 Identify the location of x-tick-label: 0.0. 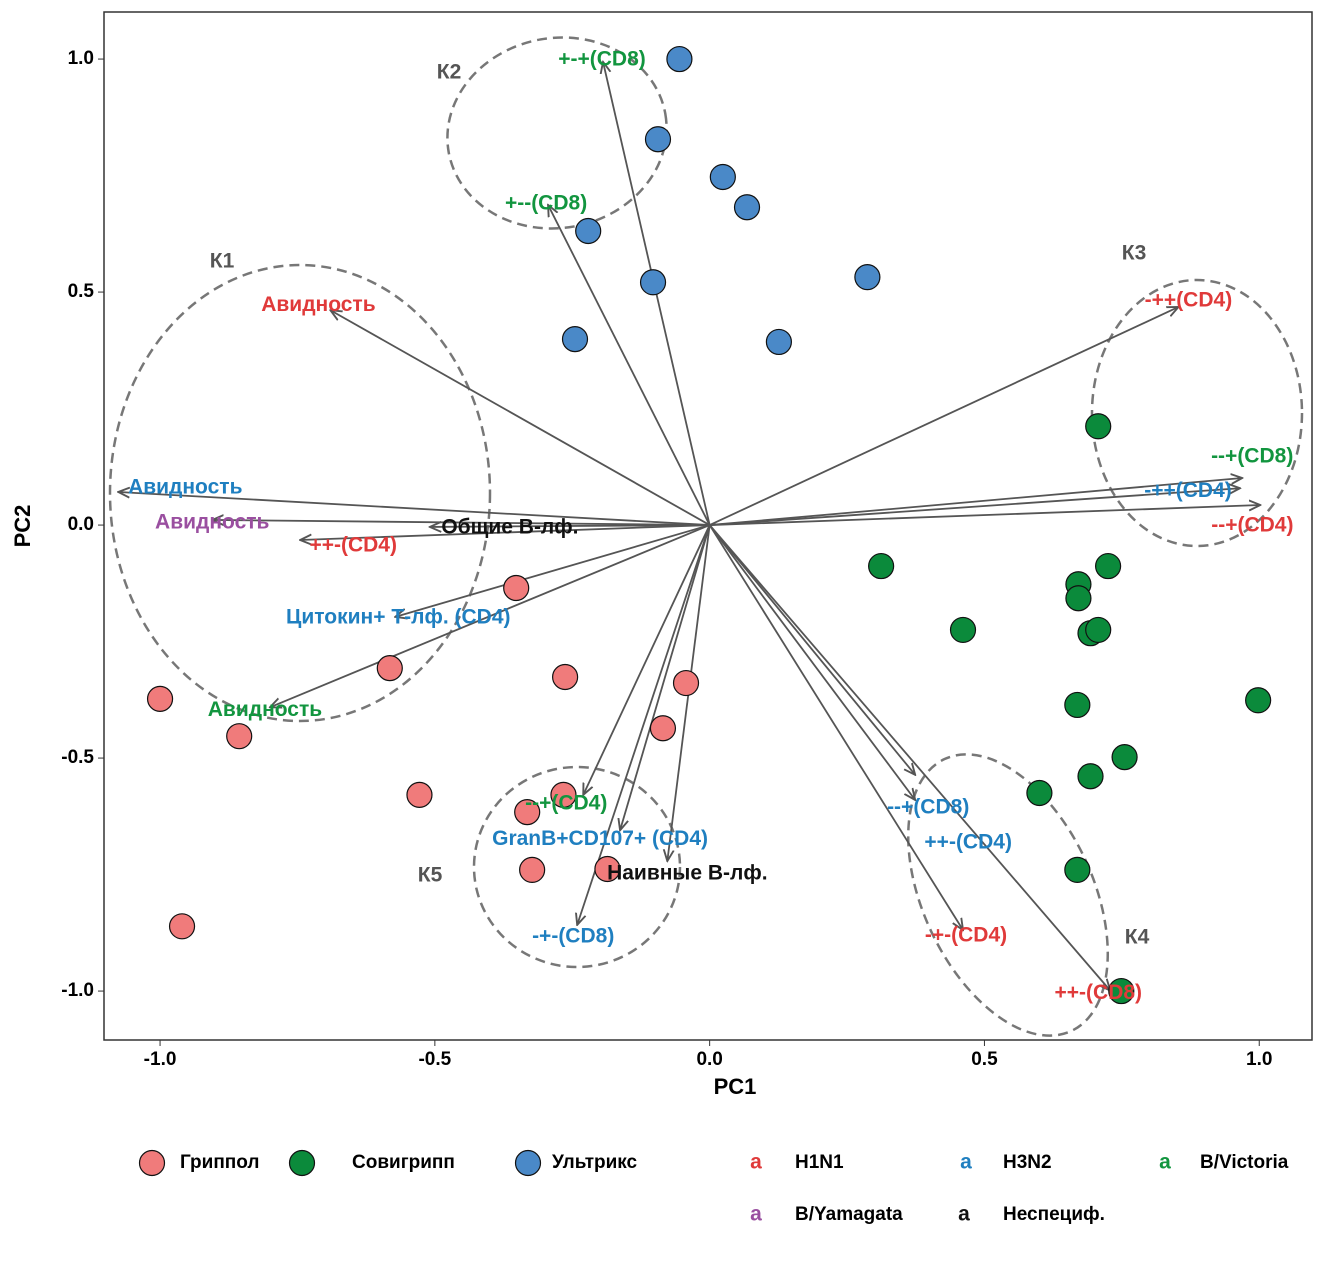
(709, 1059).